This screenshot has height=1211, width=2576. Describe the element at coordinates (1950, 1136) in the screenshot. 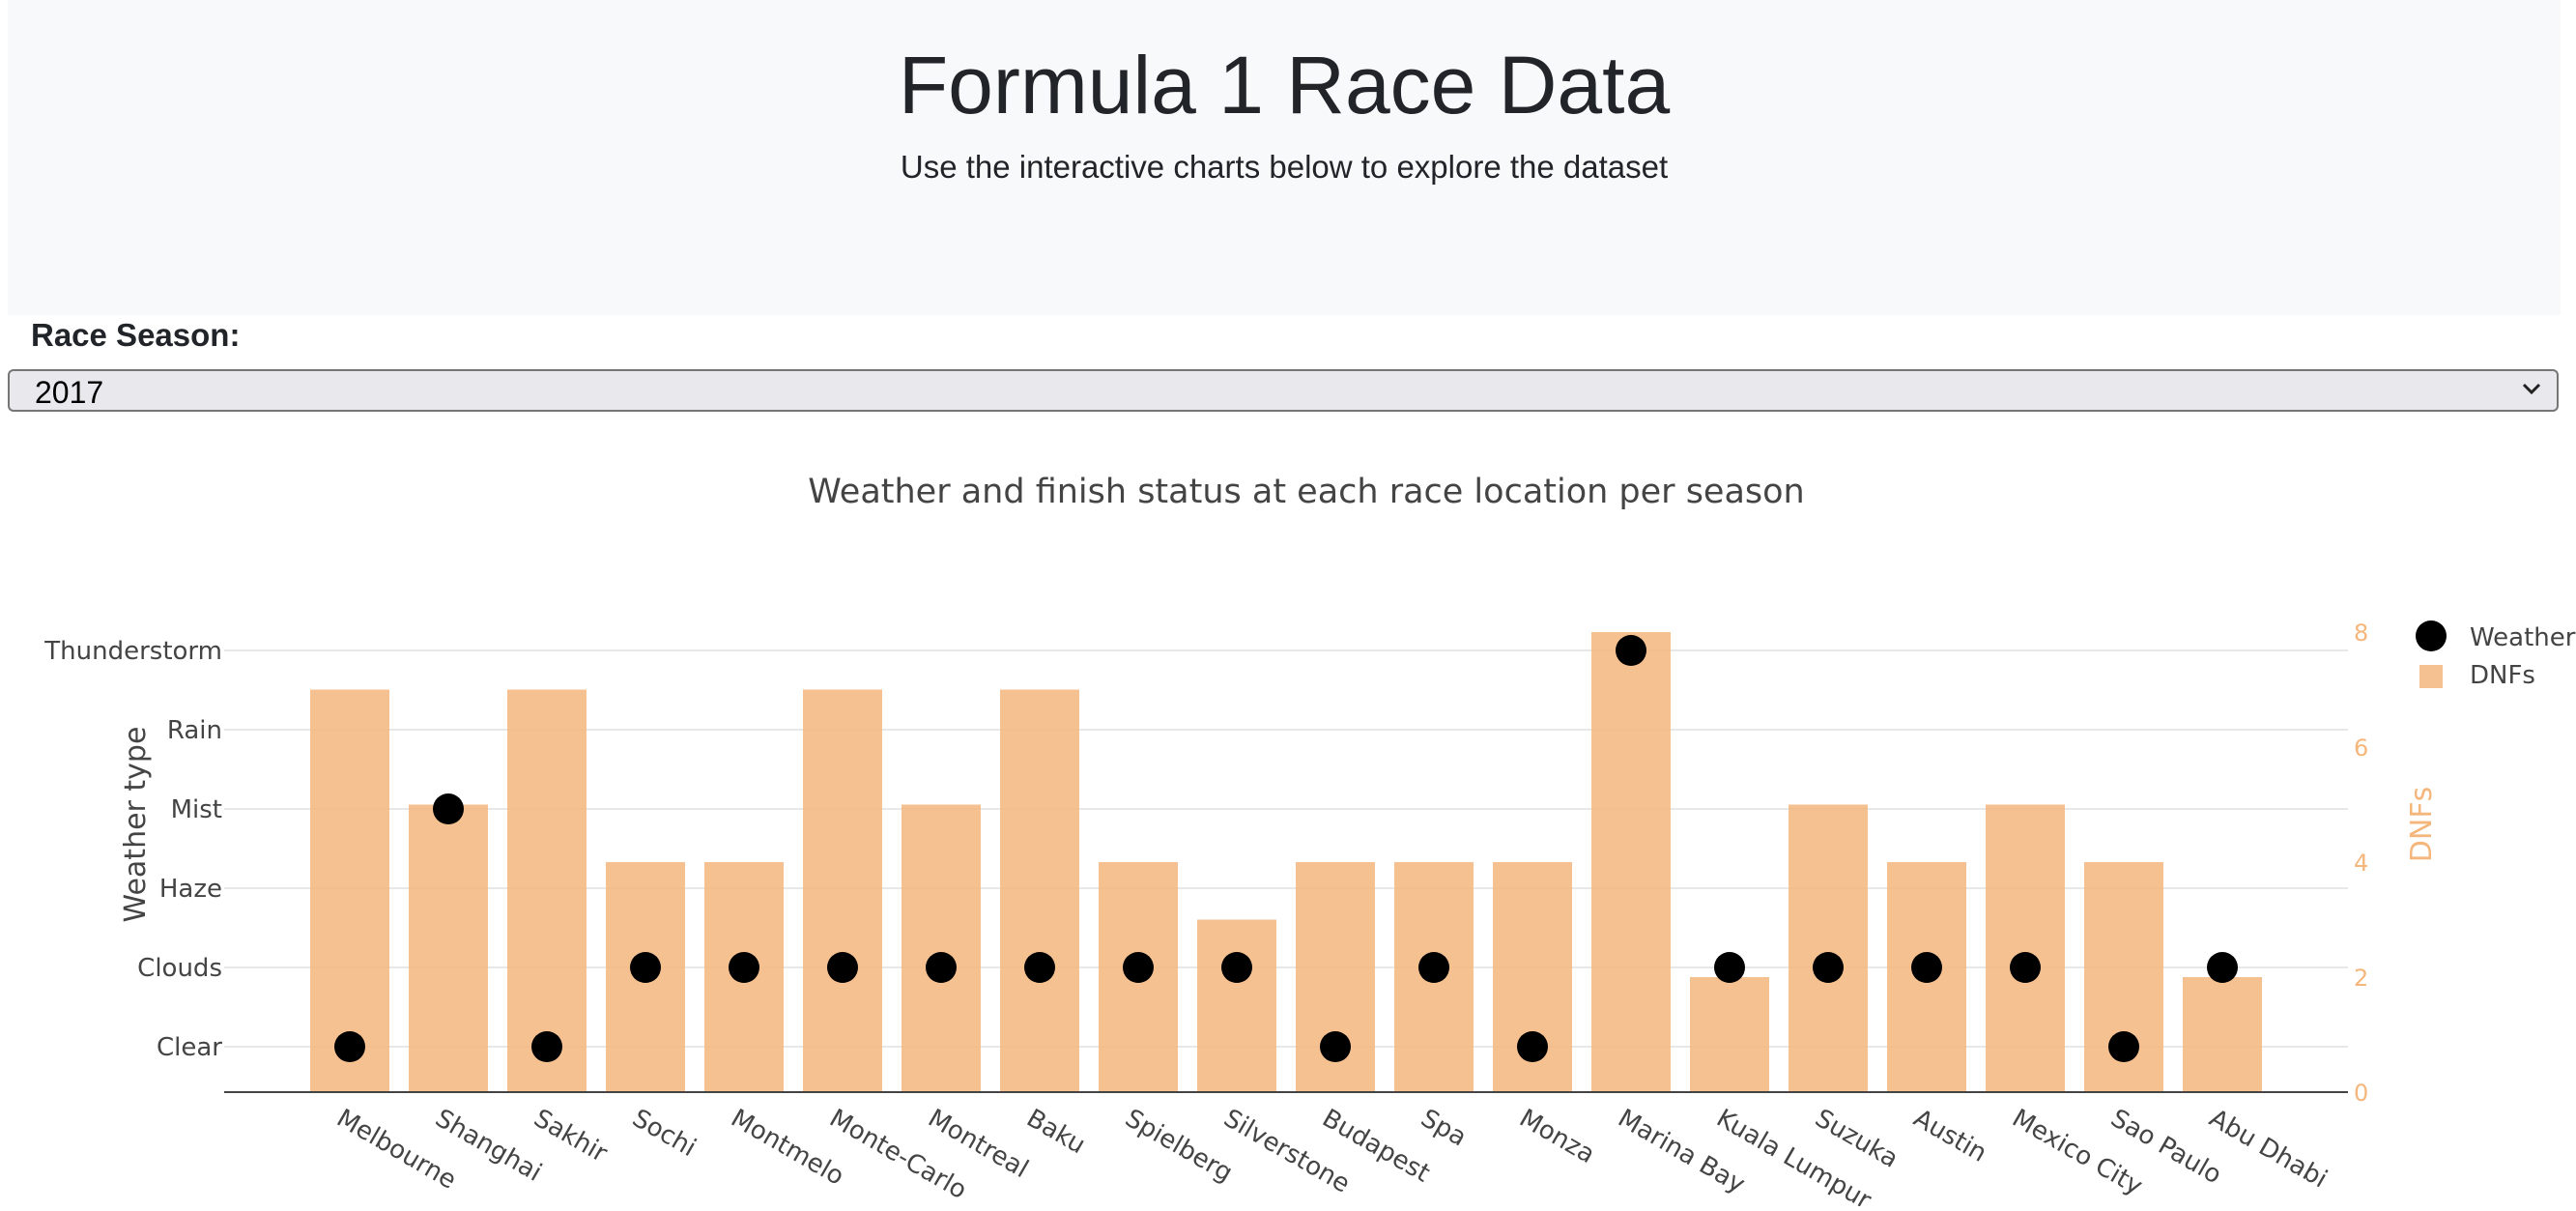

I see `x-axis-tick-label: Austin` at that location.